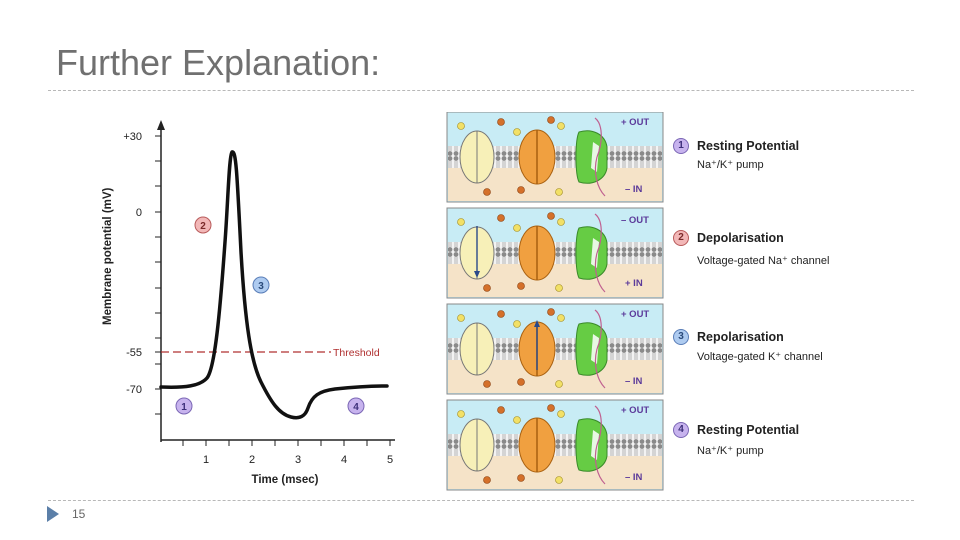 This screenshot has width=960, height=540. What do you see at coordinates (681, 337) in the screenshot?
I see `stage-number: 3` at bounding box center [681, 337].